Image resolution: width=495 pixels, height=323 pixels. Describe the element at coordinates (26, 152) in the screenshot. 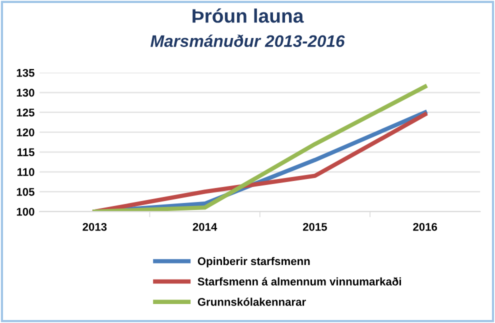

I see `y-tick-label: 115` at that location.